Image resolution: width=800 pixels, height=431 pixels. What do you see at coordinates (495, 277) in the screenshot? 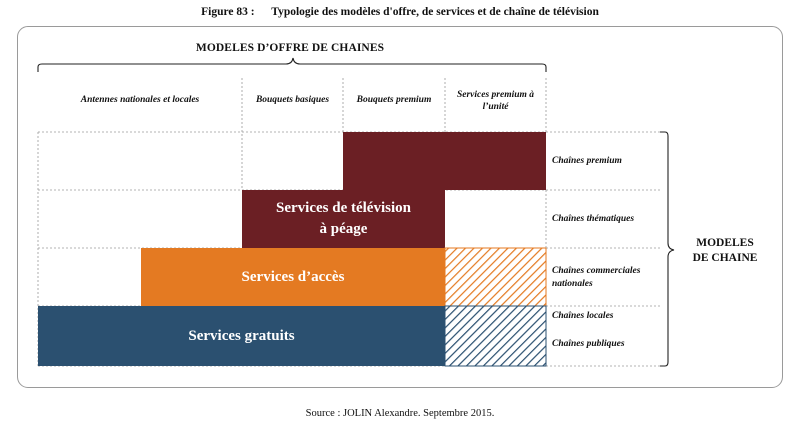
I see `acces-hatched-block` at bounding box center [495, 277].